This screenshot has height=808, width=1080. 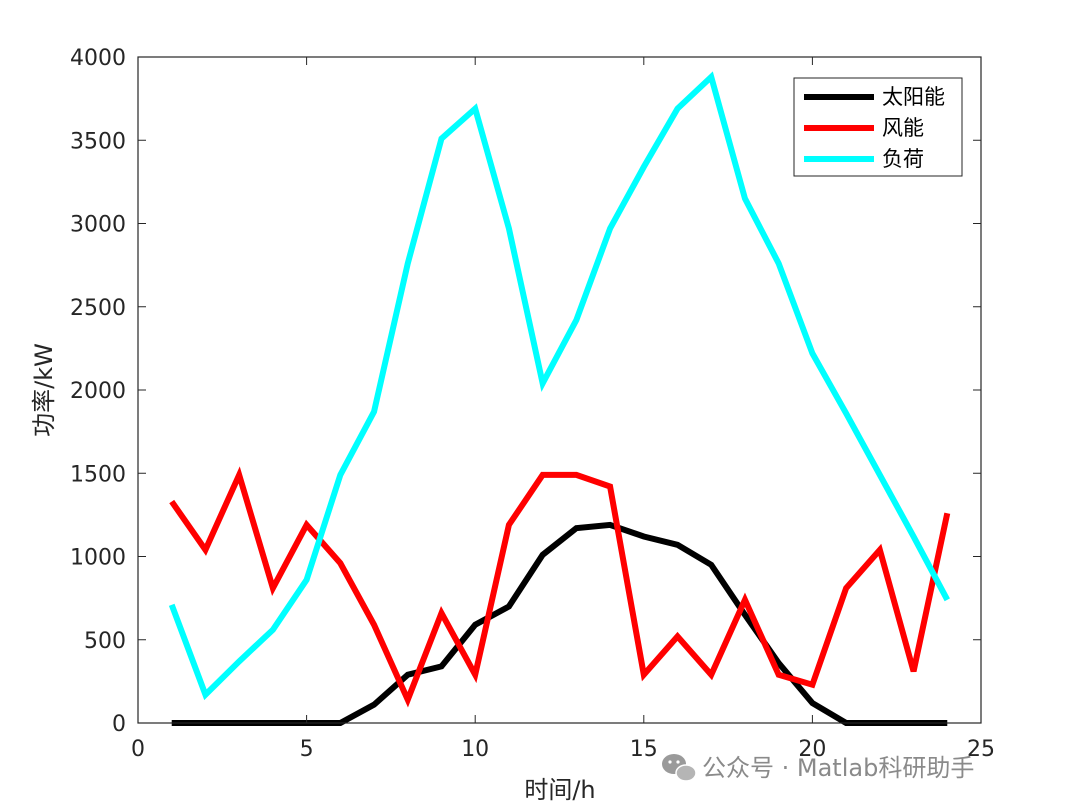 I want to click on x-tick-label: 0, so click(x=138, y=749).